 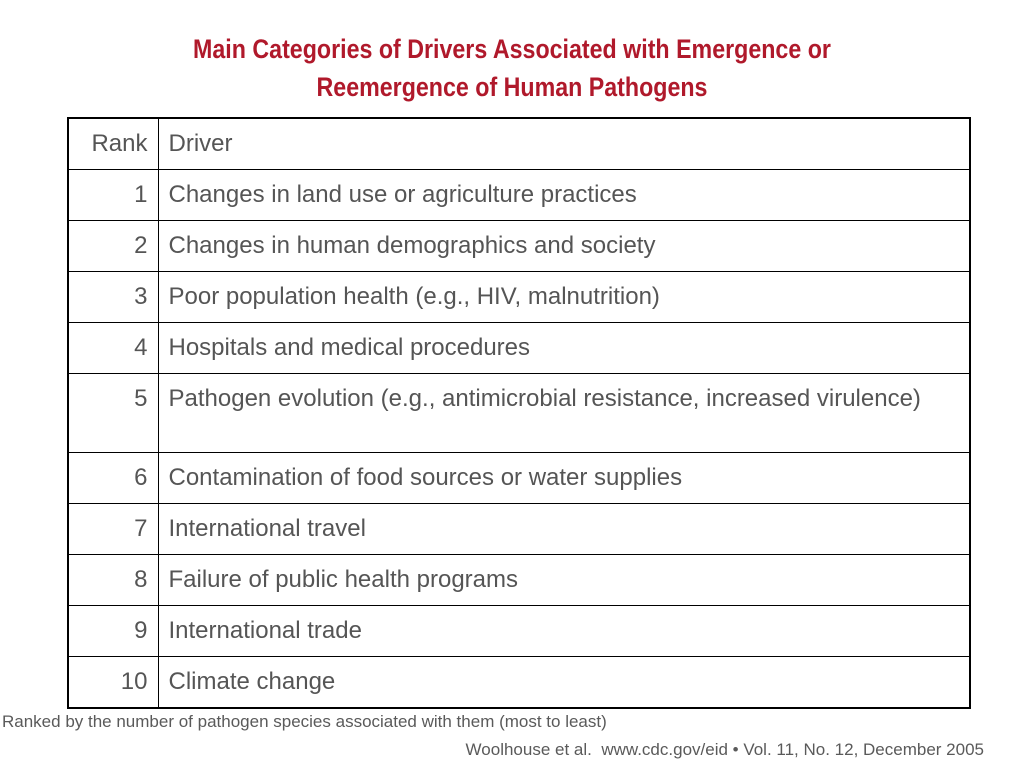 I want to click on rank-column-header: Rank, so click(x=113, y=143).